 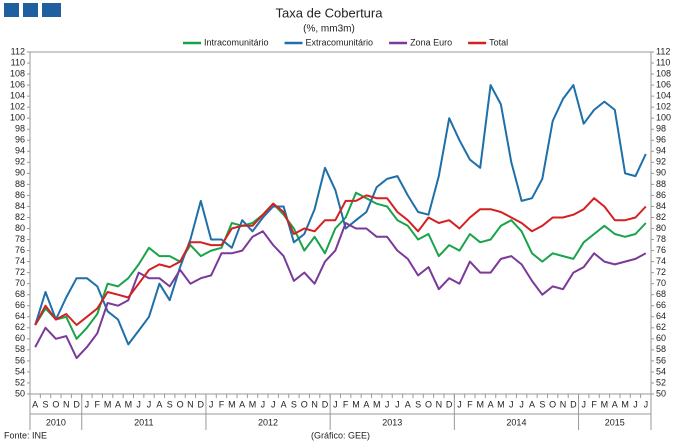 I want to click on y-tick-label: 90, so click(x=20, y=173).